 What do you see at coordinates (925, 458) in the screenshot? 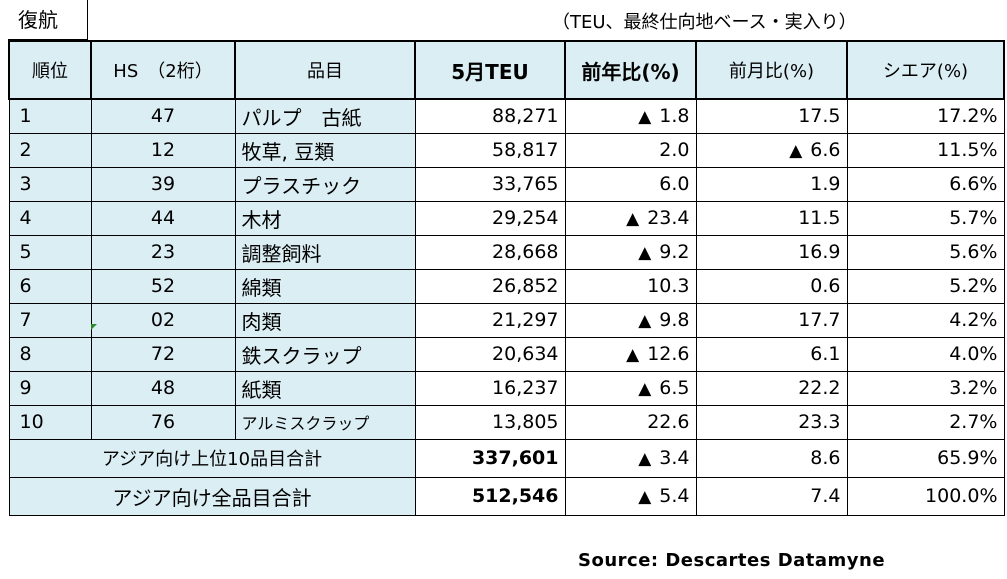
I see `total-share: 65.9%` at bounding box center [925, 458].